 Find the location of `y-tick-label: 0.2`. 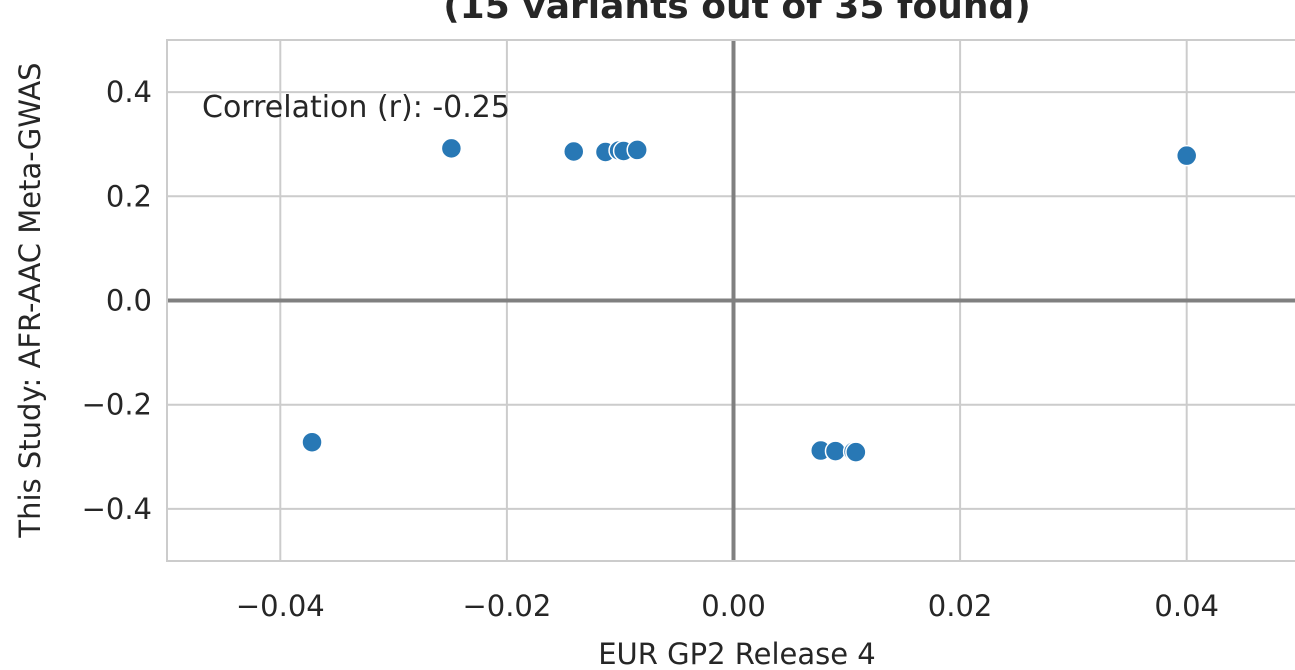

y-tick-label: 0.2 is located at coordinates (129, 196).